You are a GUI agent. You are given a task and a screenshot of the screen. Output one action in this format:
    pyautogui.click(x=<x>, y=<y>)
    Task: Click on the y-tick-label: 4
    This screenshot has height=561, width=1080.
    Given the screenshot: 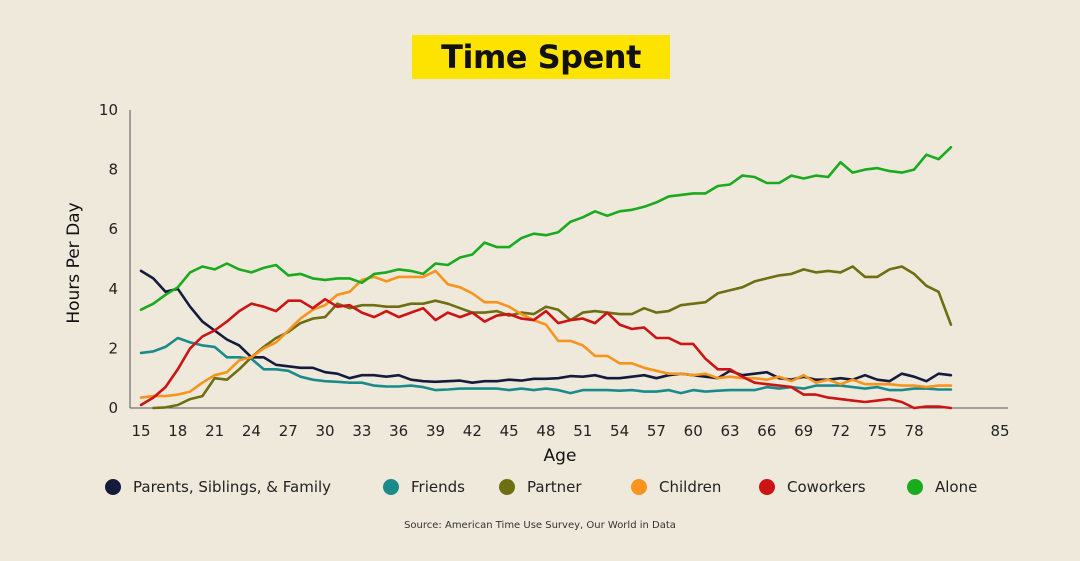 What is the action you would take?
    pyautogui.click(x=113, y=289)
    